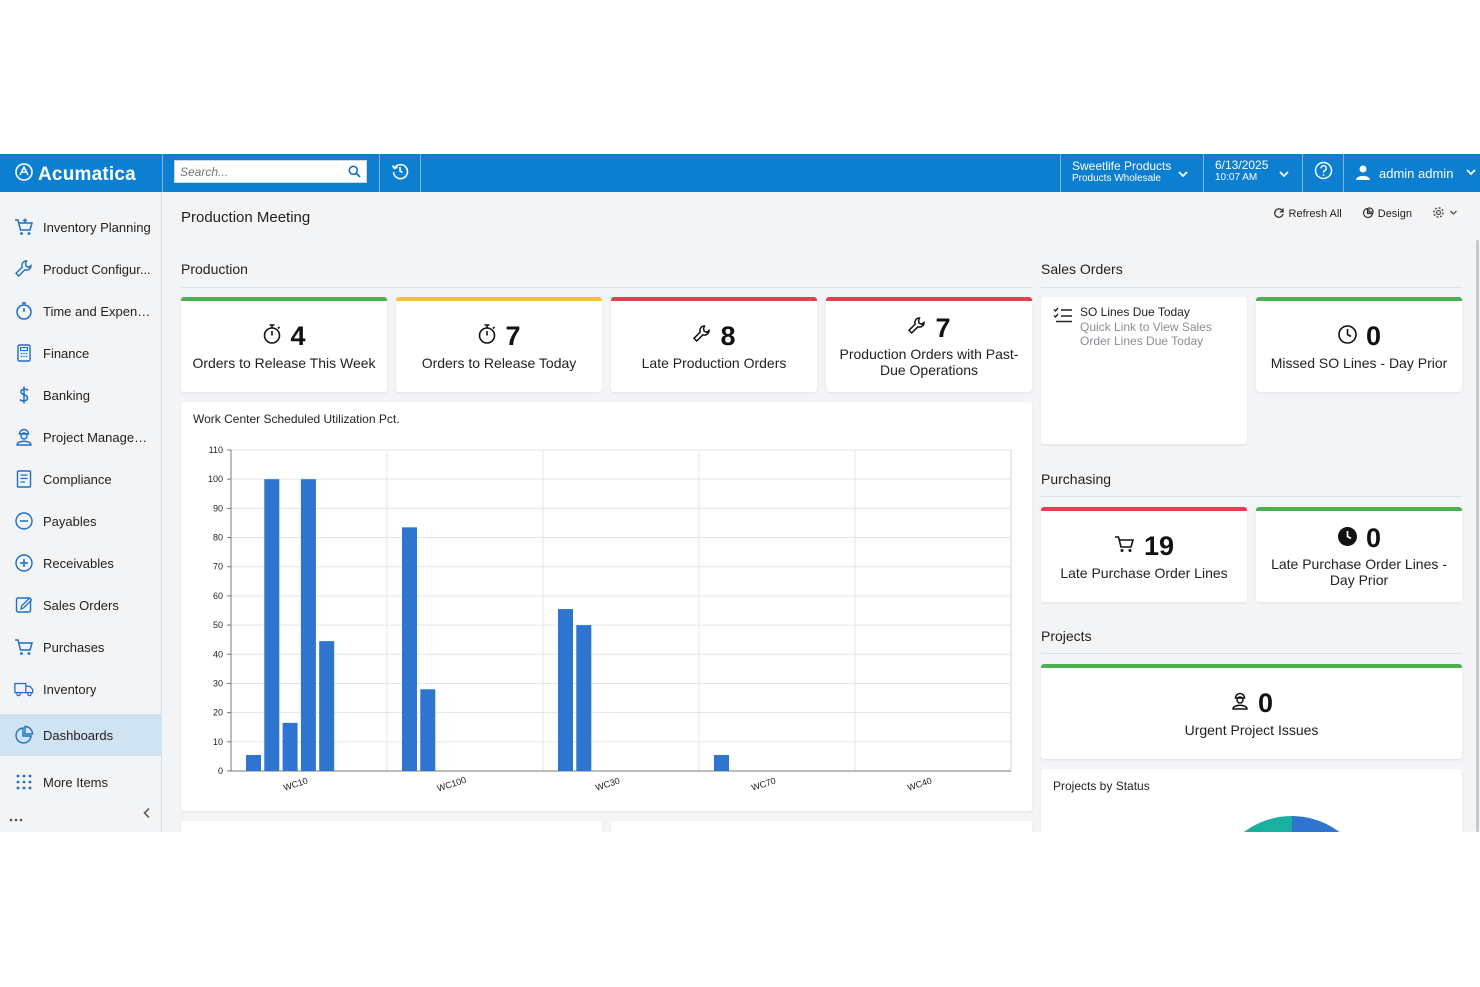 The image size is (1480, 987). I want to click on search-input, so click(257, 171).